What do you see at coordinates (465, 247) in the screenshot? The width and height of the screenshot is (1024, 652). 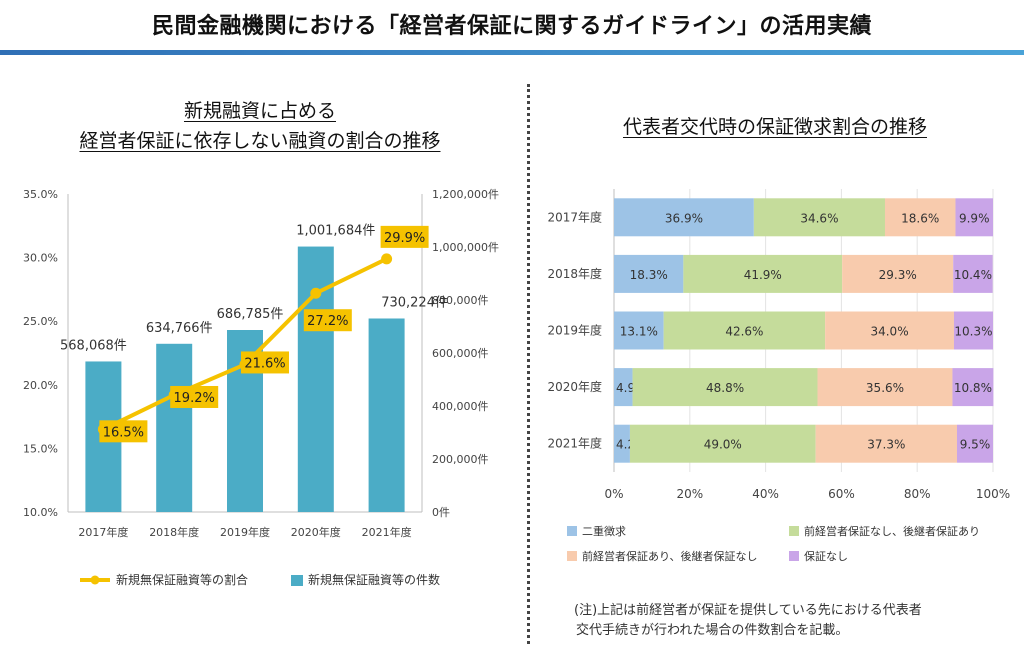 I see `right-y-tick-label: 1,000,000件` at bounding box center [465, 247].